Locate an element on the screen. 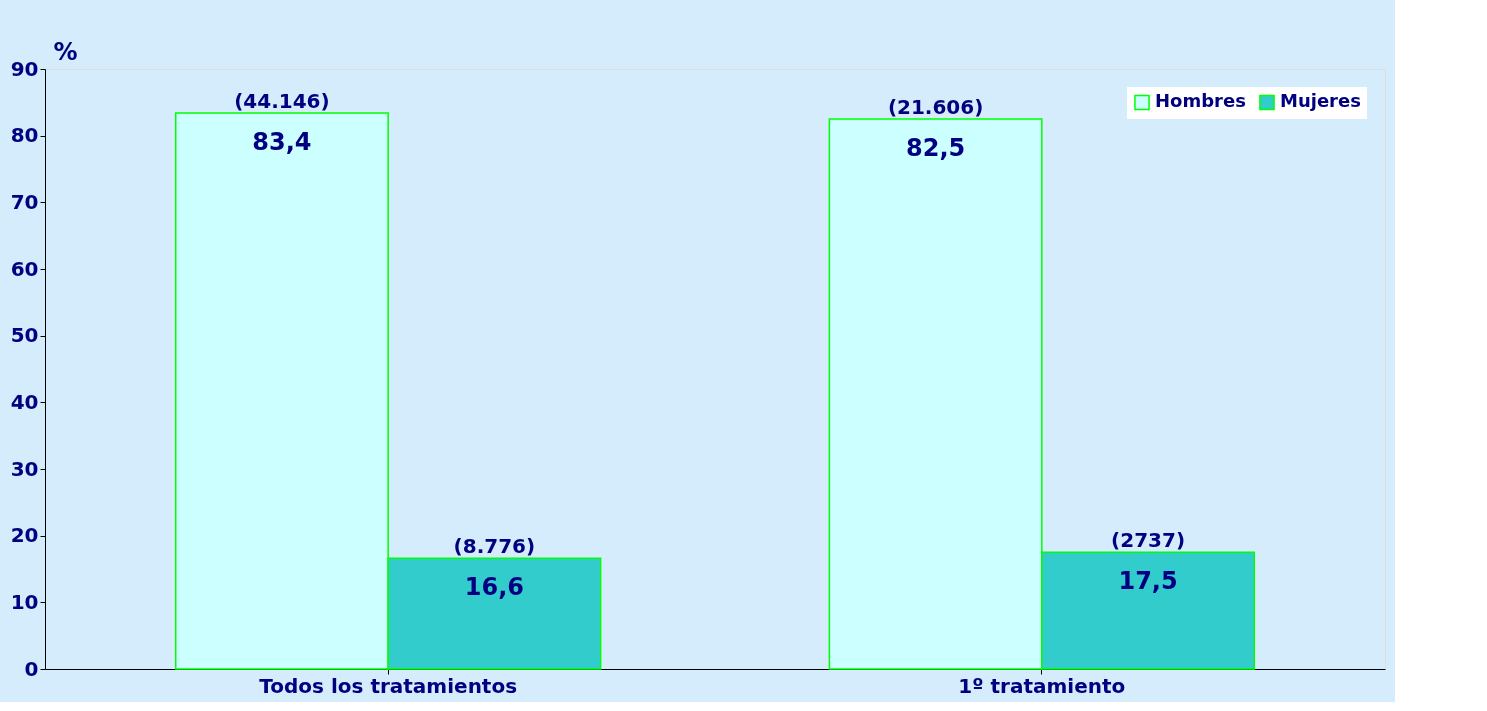 Image resolution: width=1487 pixels, height=711 pixels. data-label: 82,5 is located at coordinates (936, 148).